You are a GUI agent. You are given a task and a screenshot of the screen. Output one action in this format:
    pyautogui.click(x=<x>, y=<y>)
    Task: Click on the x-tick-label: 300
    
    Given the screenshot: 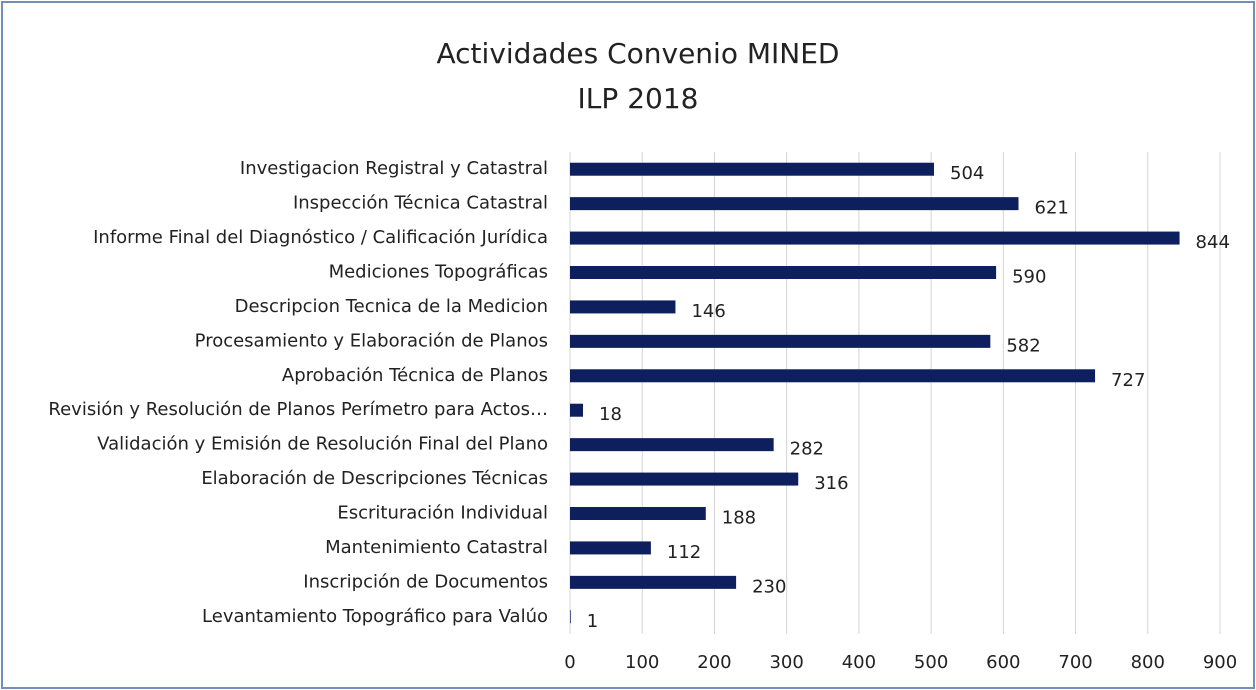 What is the action you would take?
    pyautogui.click(x=786, y=662)
    